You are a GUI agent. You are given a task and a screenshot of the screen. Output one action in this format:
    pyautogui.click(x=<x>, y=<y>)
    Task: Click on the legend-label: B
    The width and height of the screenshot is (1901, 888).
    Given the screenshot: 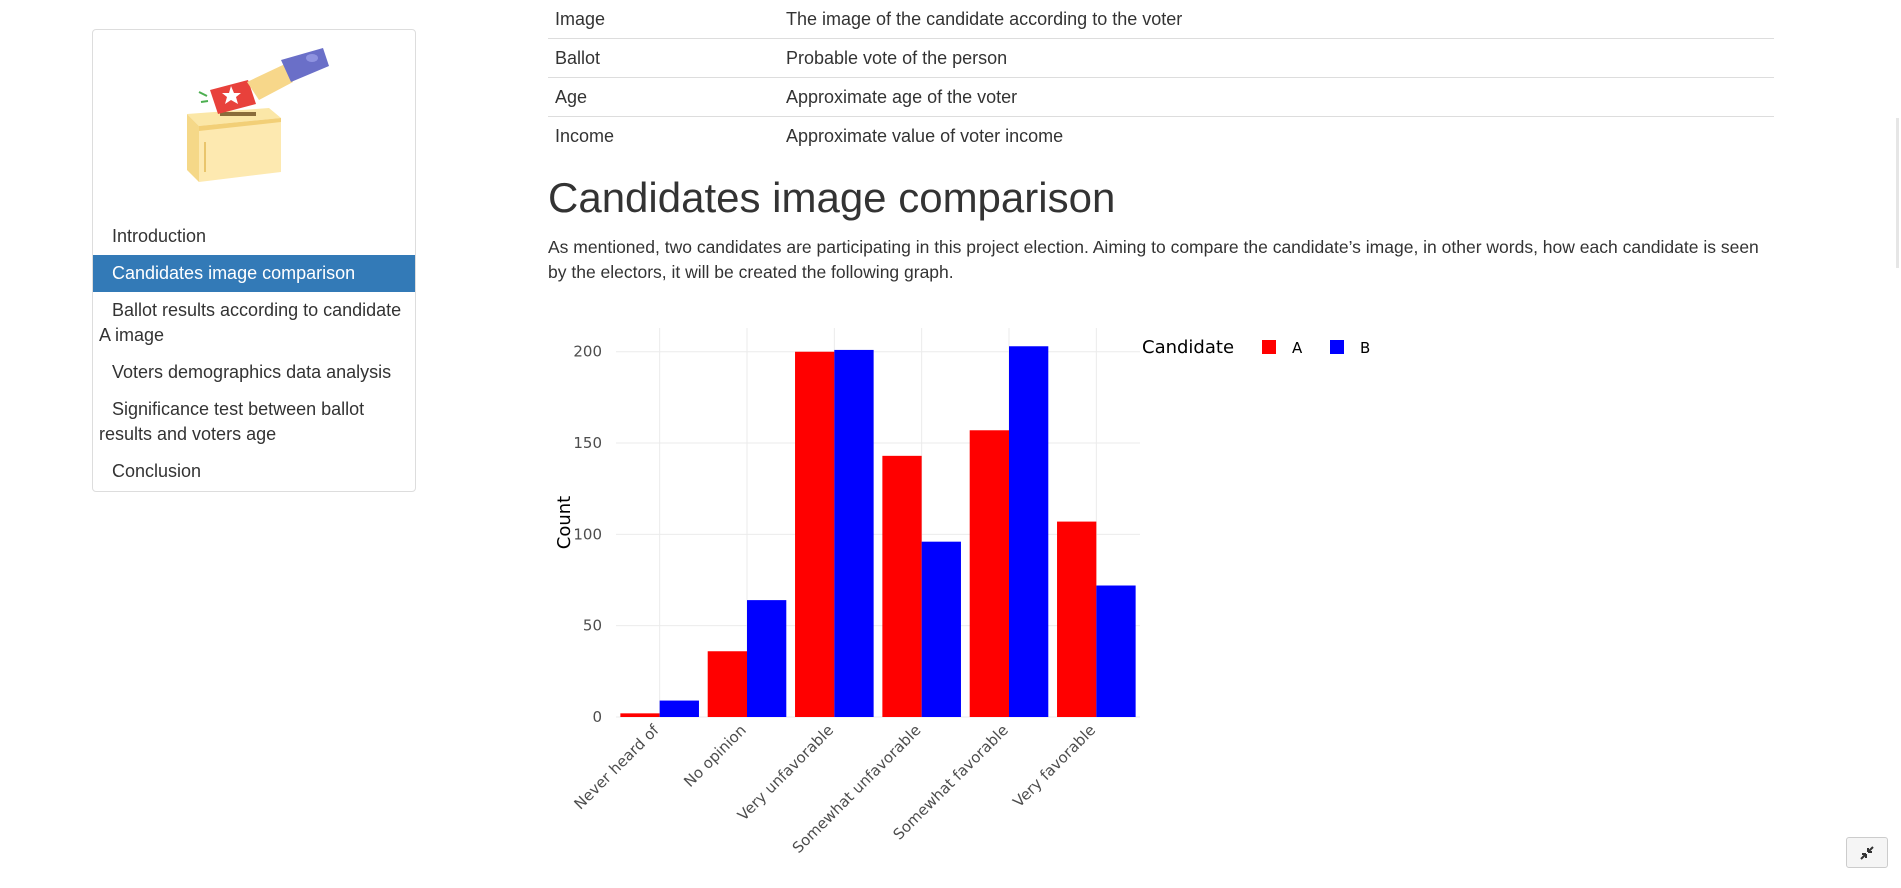 What is the action you would take?
    pyautogui.click(x=1365, y=348)
    